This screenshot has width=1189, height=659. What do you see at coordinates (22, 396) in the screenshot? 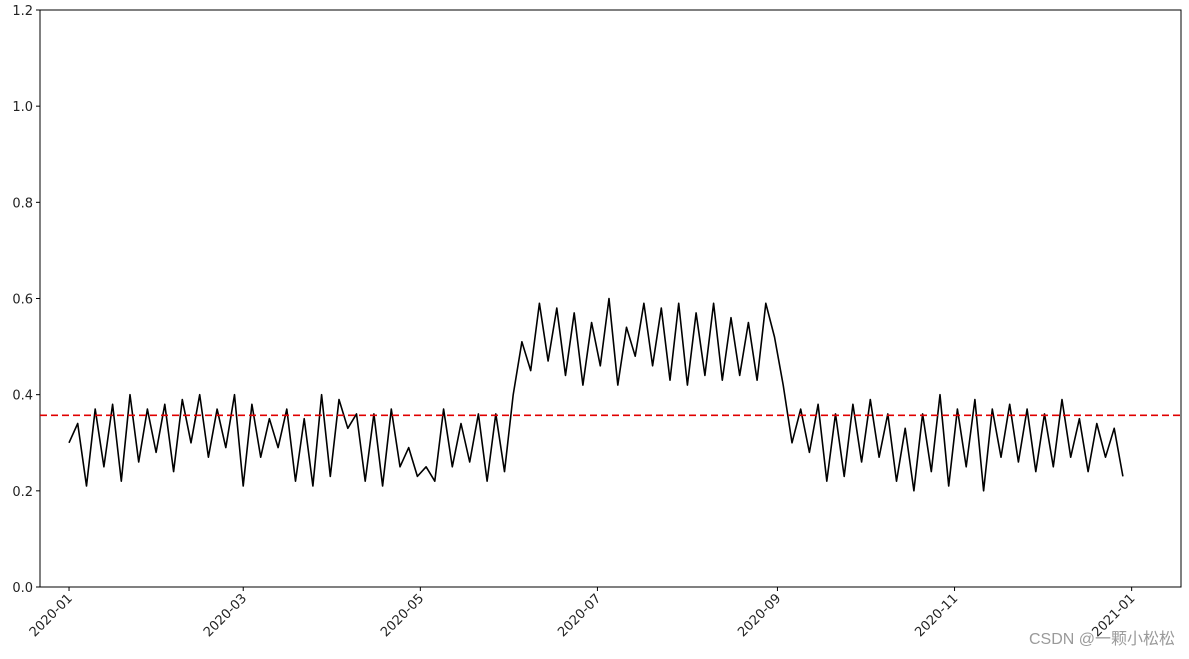
I see `y-tick-label: 0.4` at bounding box center [22, 396].